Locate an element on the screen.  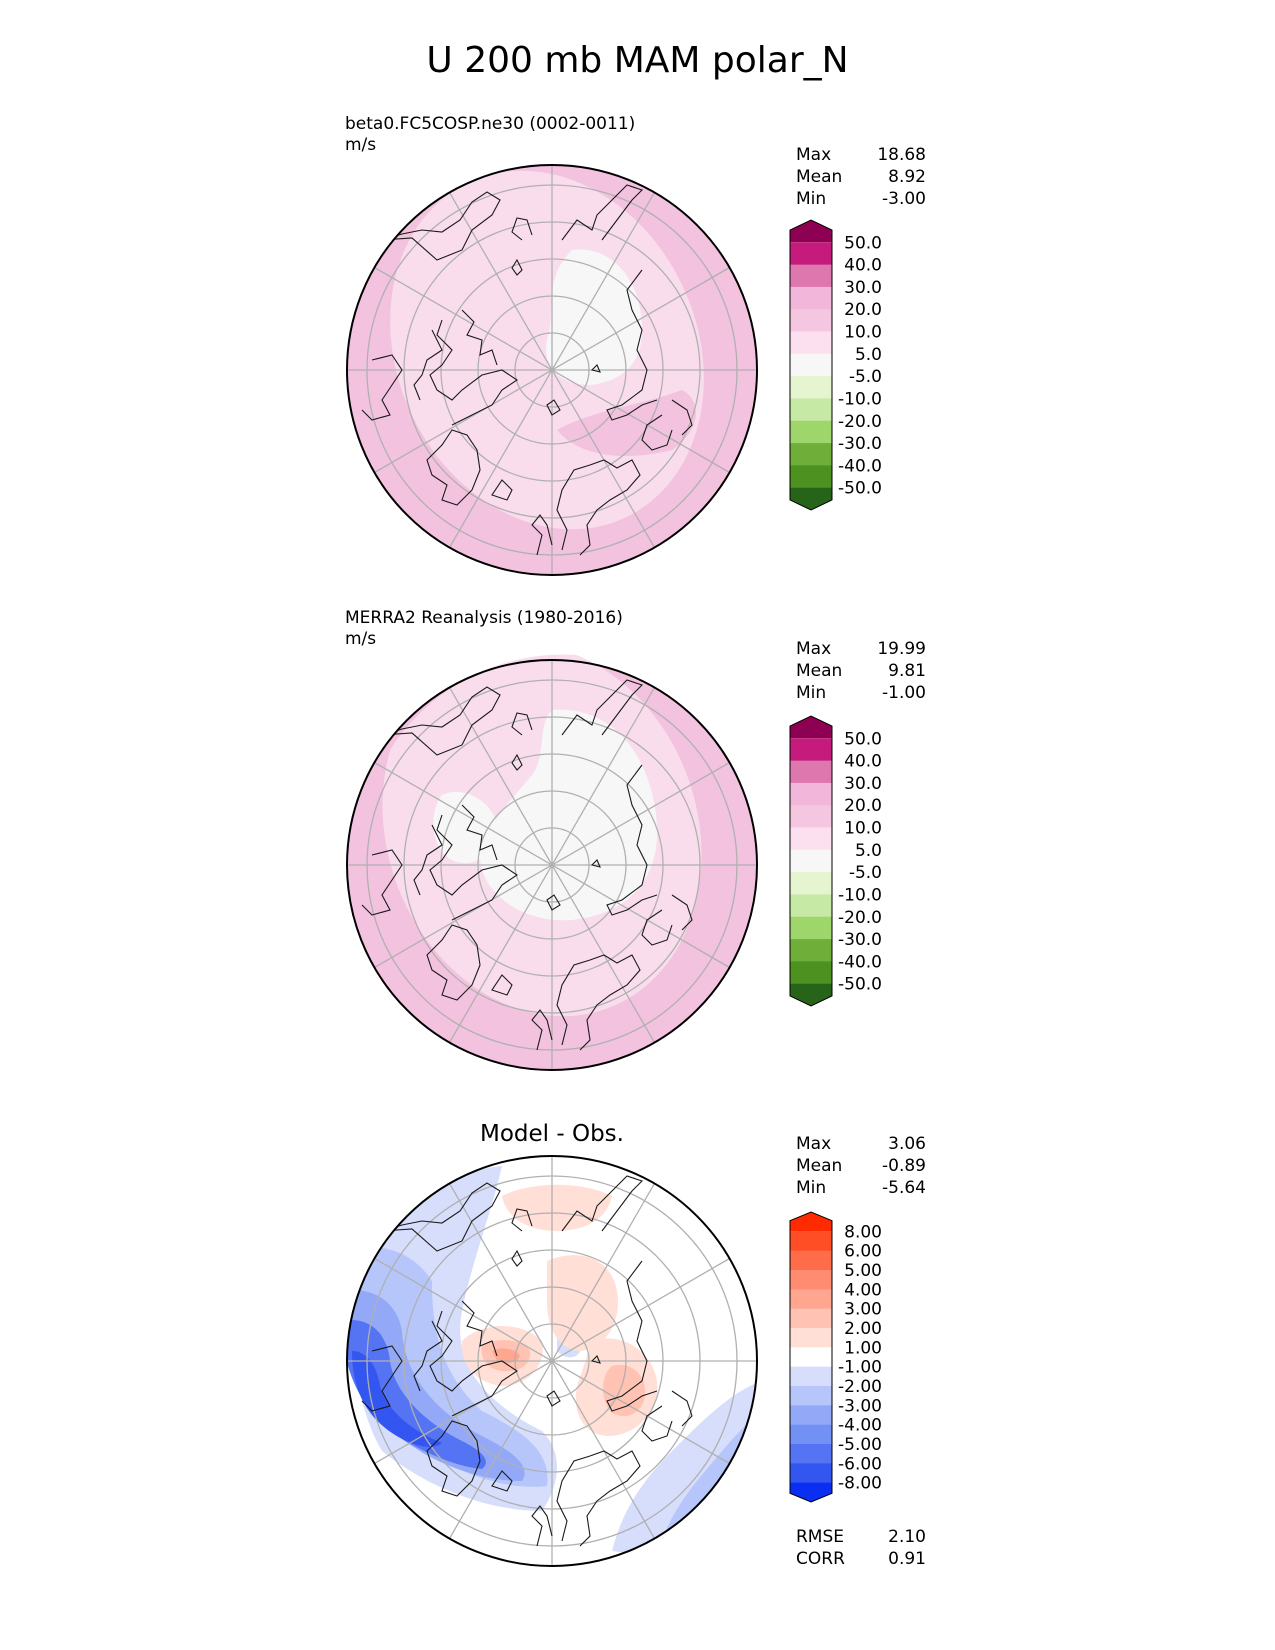
panel2-case-name: MERRA2 Reanalysis (1980-2016) is located at coordinates (484, 618).